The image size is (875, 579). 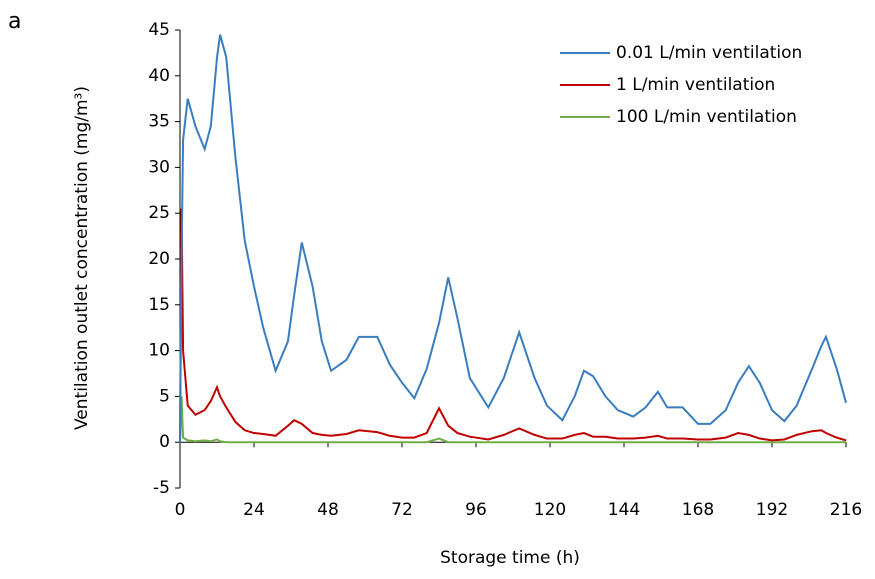 What do you see at coordinates (476, 510) in the screenshot?
I see `x-tick-label: 96` at bounding box center [476, 510].